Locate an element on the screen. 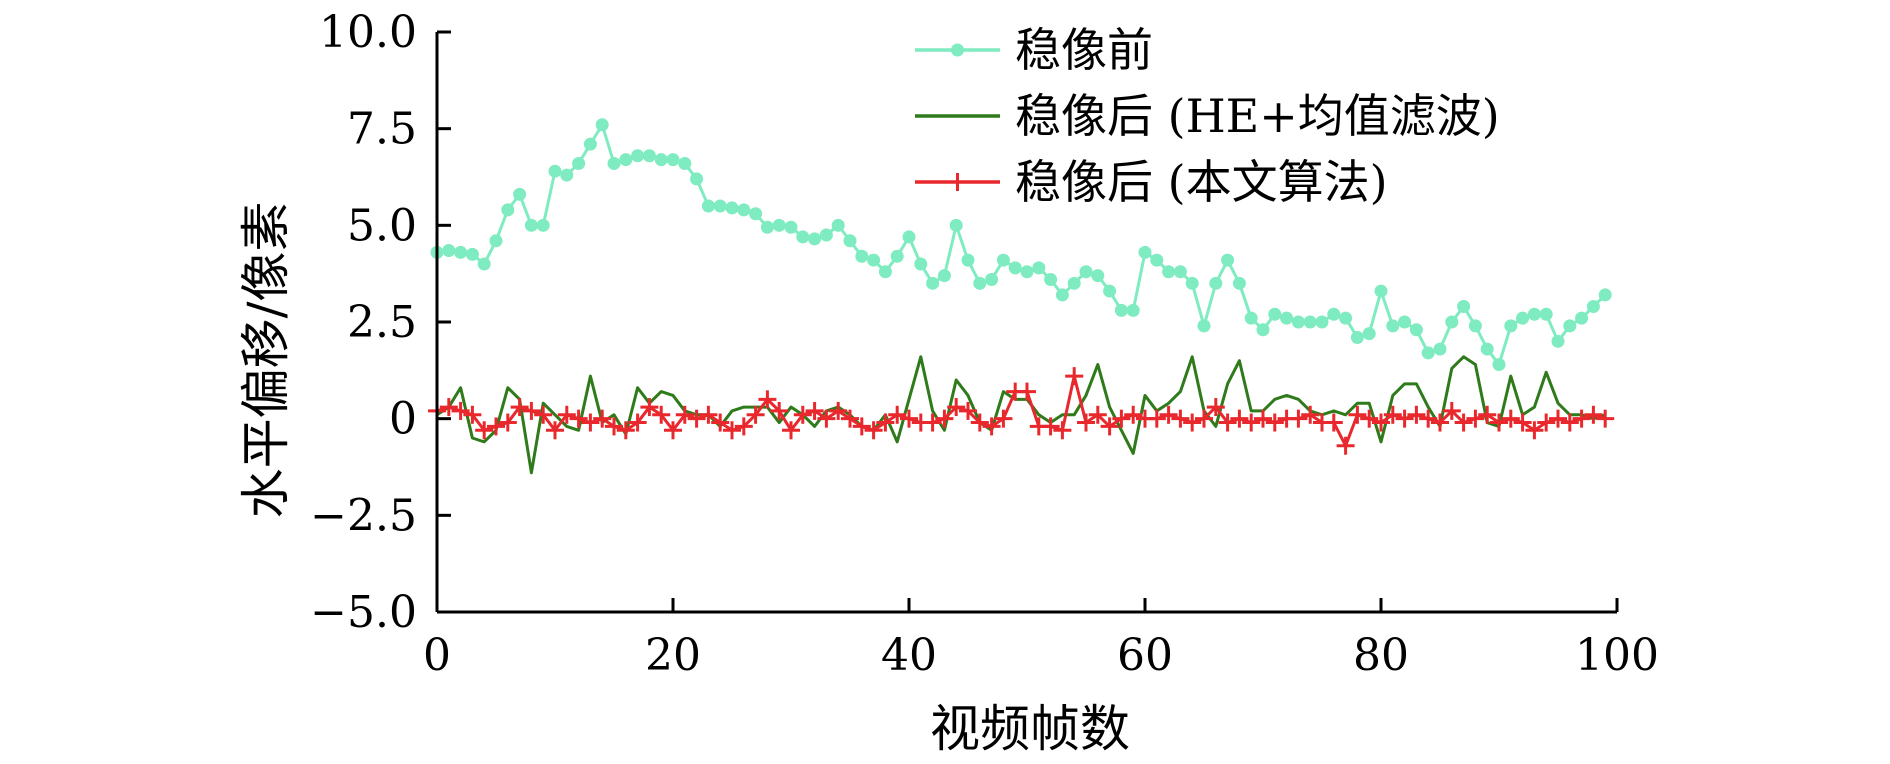  y-tick-label: −5.0 is located at coordinates (363, 612).